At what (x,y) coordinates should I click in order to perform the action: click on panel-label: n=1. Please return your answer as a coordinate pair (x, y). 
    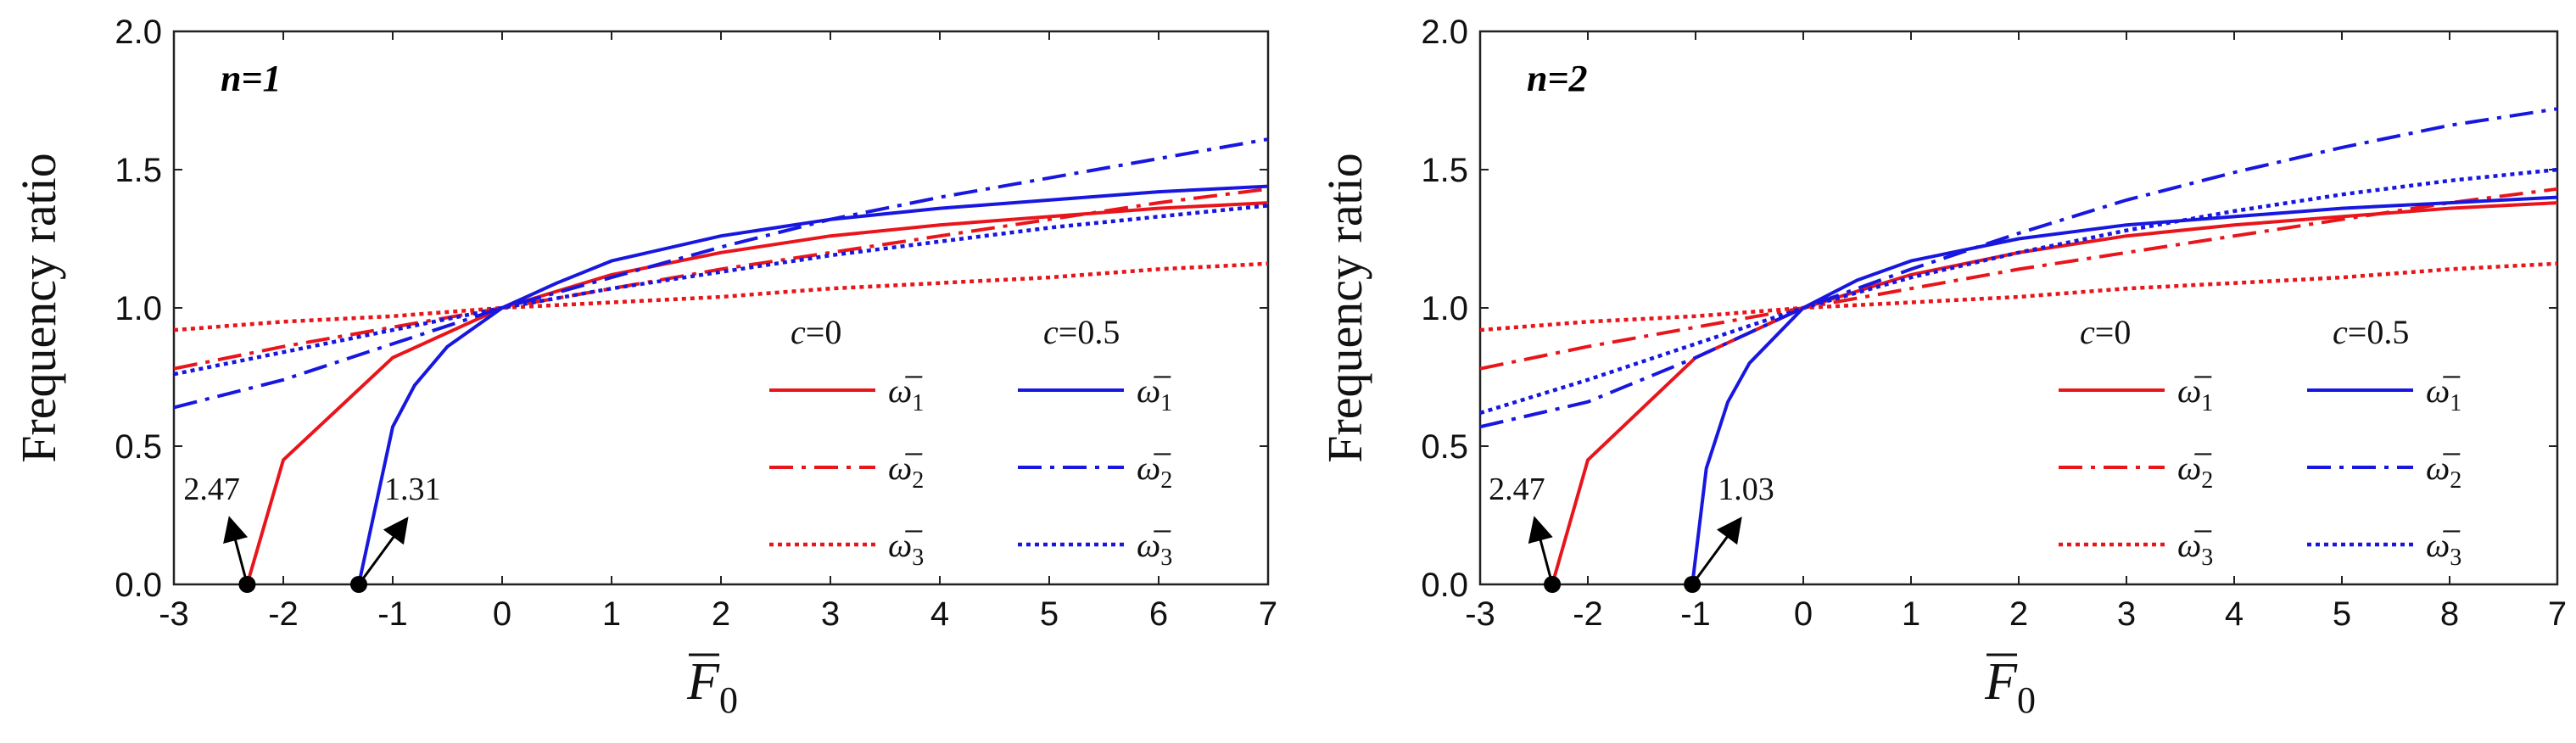
    Looking at the image, I should click on (251, 78).